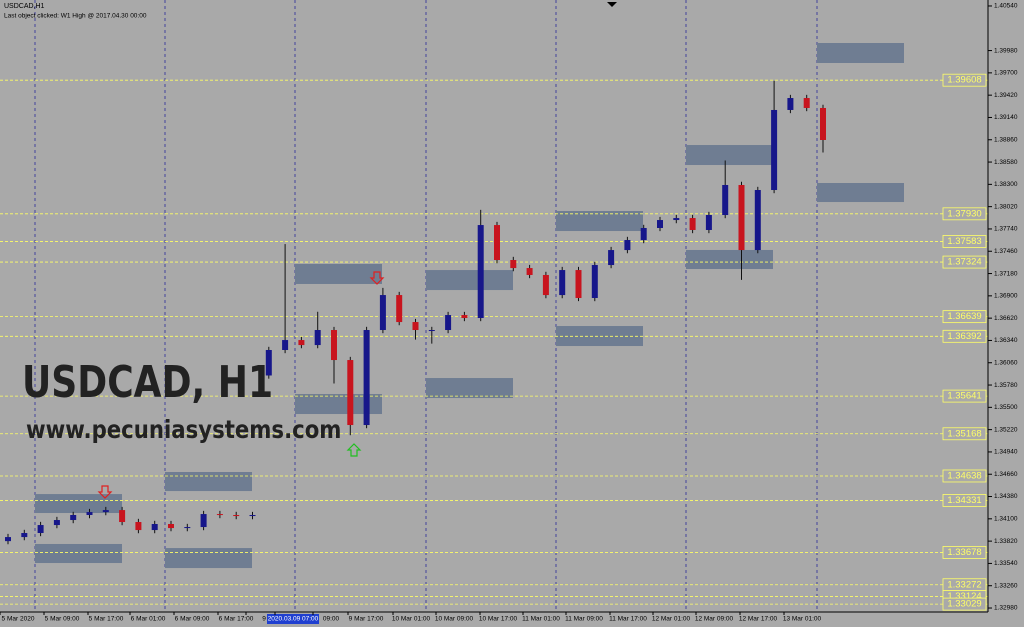 The image size is (1024, 627). Describe the element at coordinates (366, 619) in the screenshot. I see `x-tick-label: 9 Mar 17:00` at that location.